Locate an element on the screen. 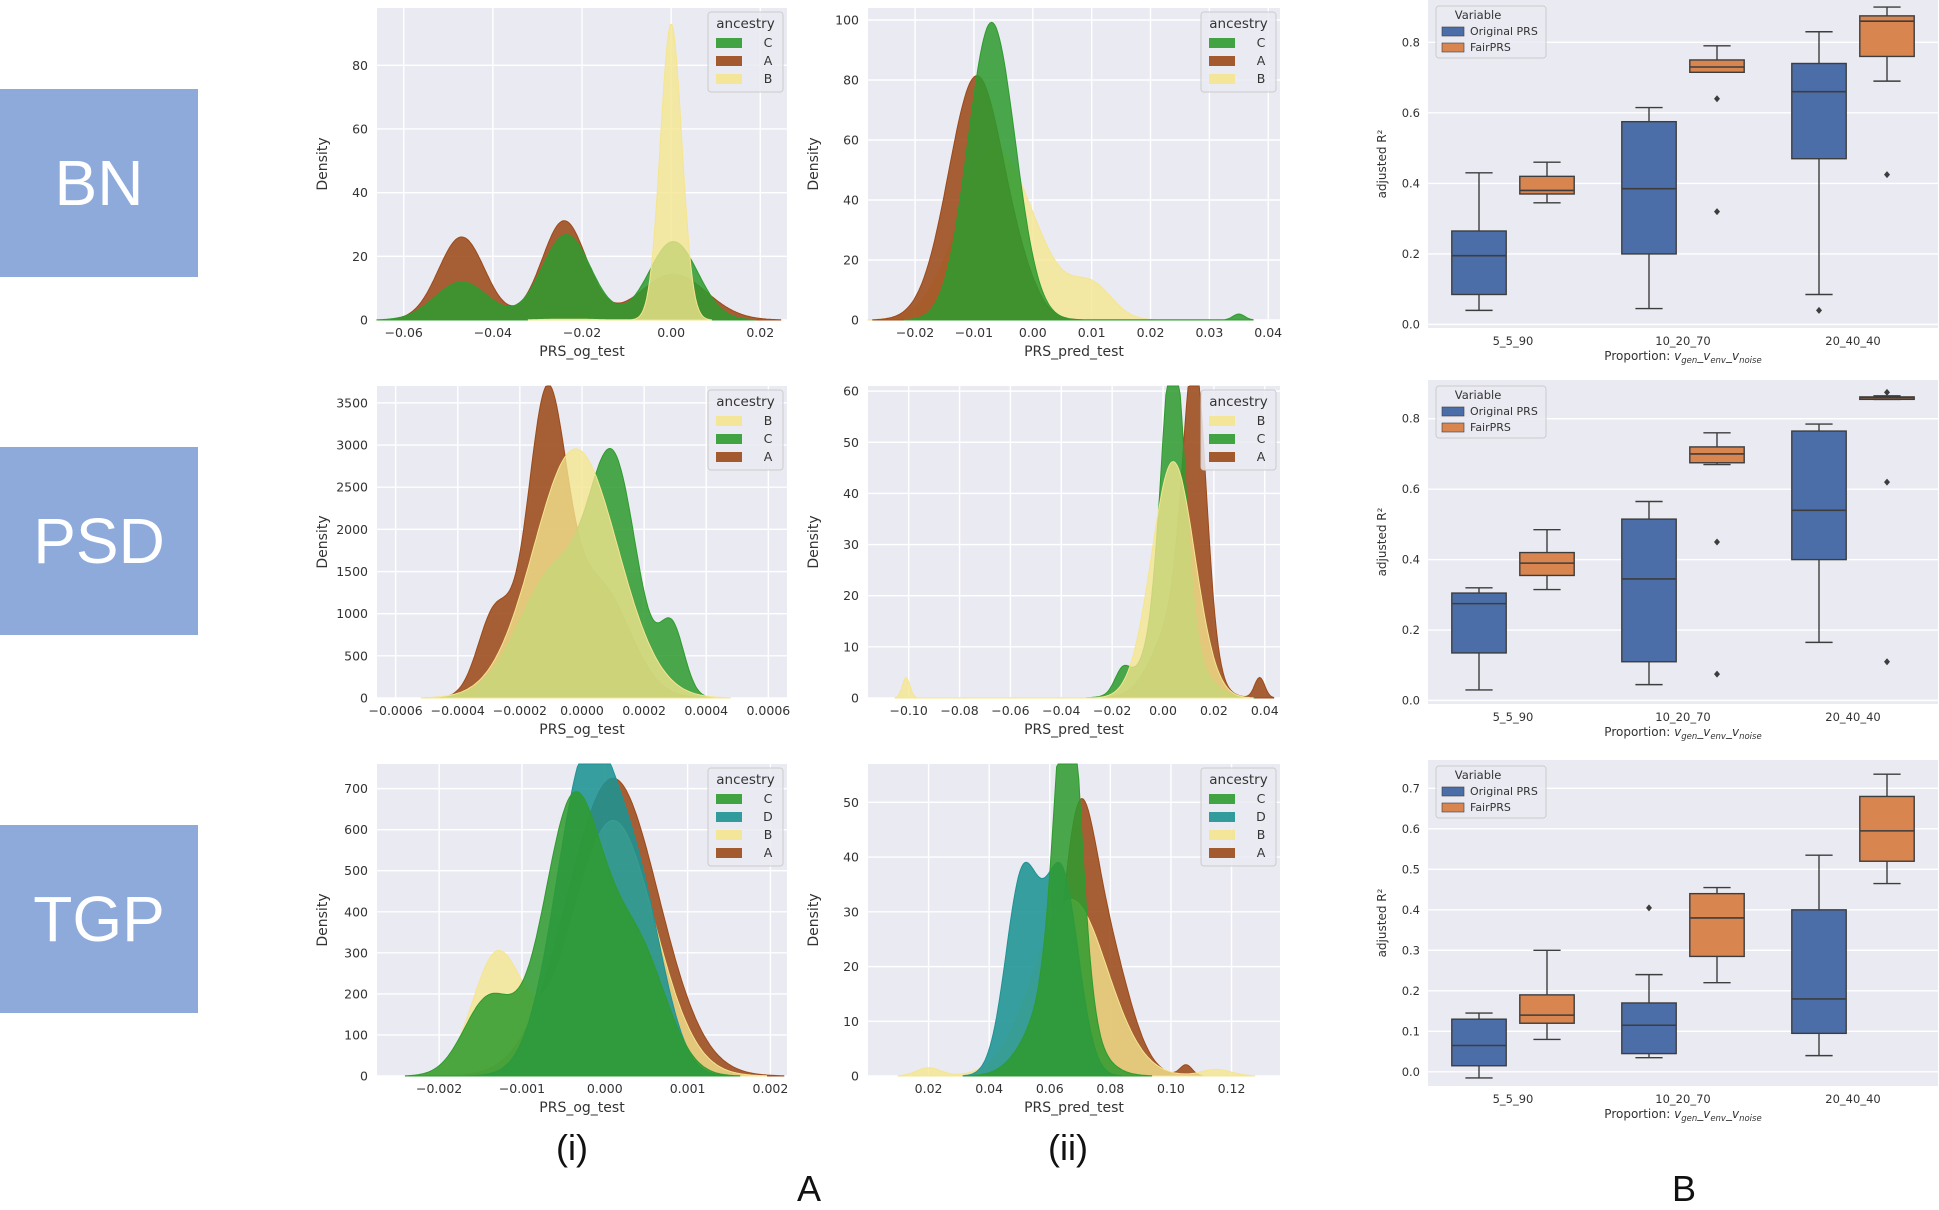  y-tick-label: 0.3 is located at coordinates (1411, 950).